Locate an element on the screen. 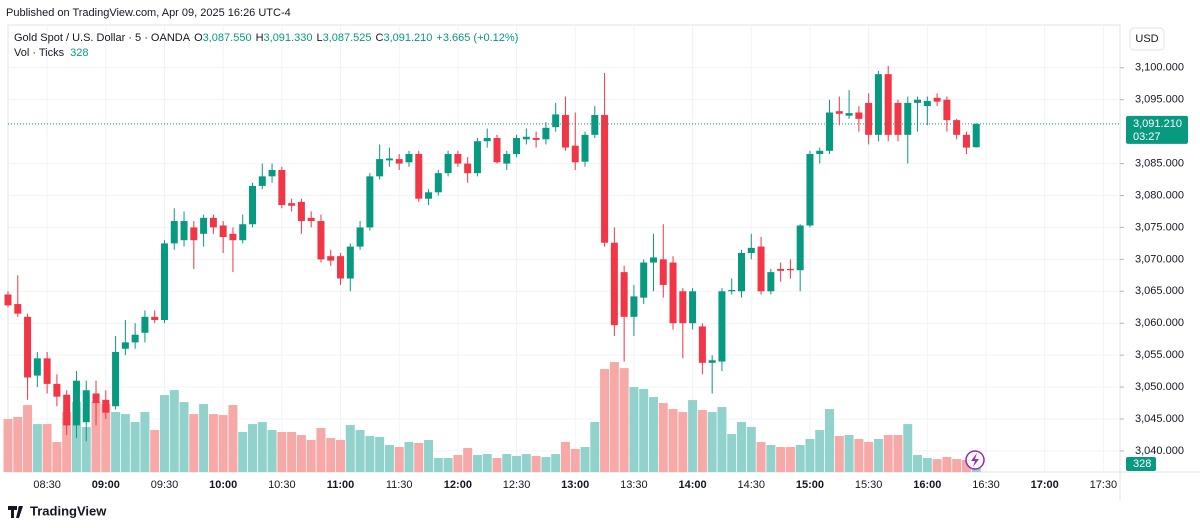  brand: TradingView is located at coordinates (57, 510).